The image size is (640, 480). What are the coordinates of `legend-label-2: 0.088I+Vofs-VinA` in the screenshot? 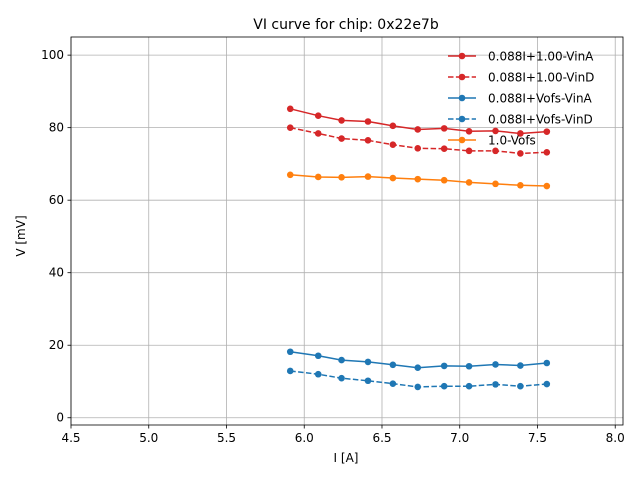 It's located at (540, 99).